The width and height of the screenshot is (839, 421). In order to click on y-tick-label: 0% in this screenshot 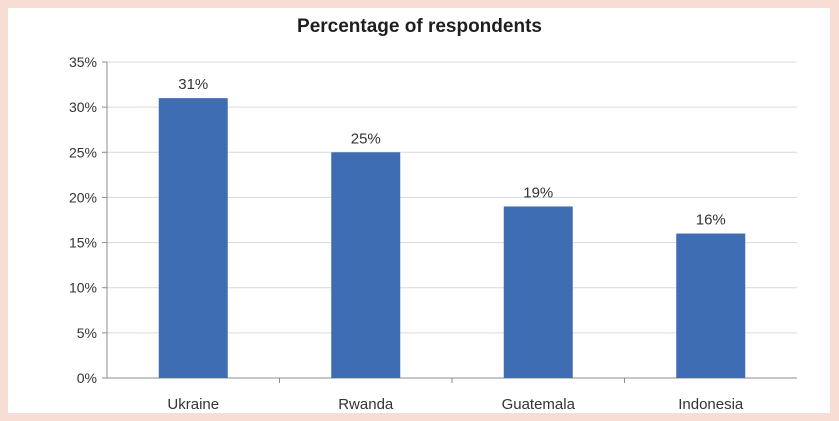, I will do `click(87, 378)`.